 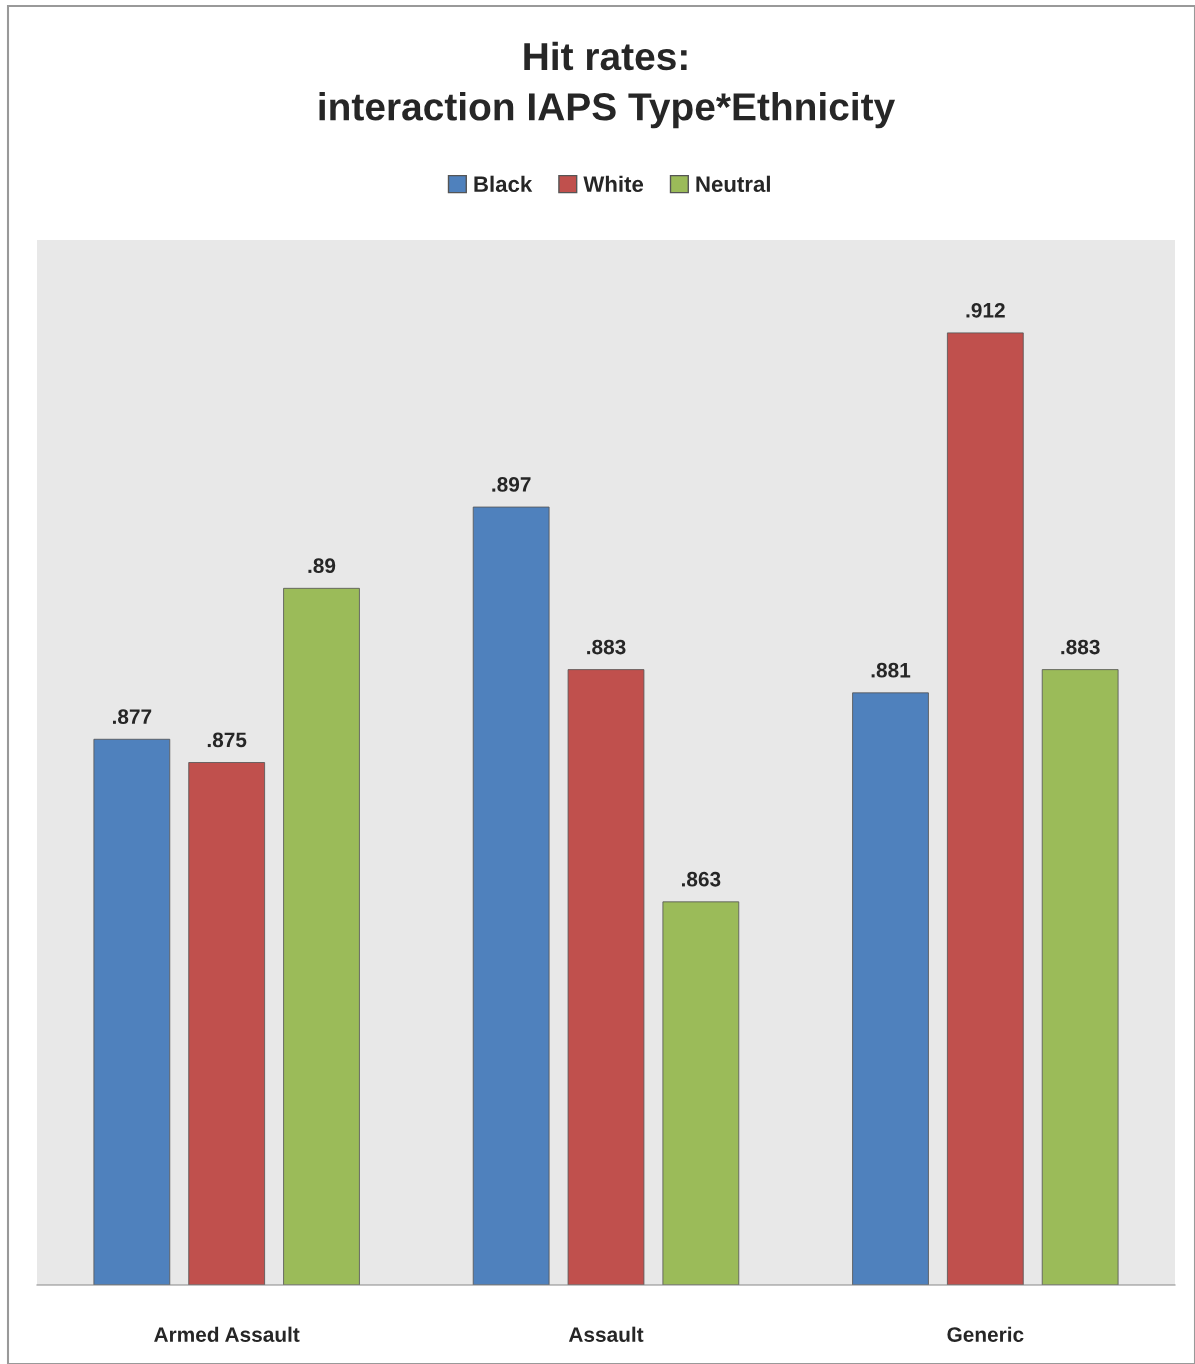 I want to click on legend-label: White, so click(x=613, y=184).